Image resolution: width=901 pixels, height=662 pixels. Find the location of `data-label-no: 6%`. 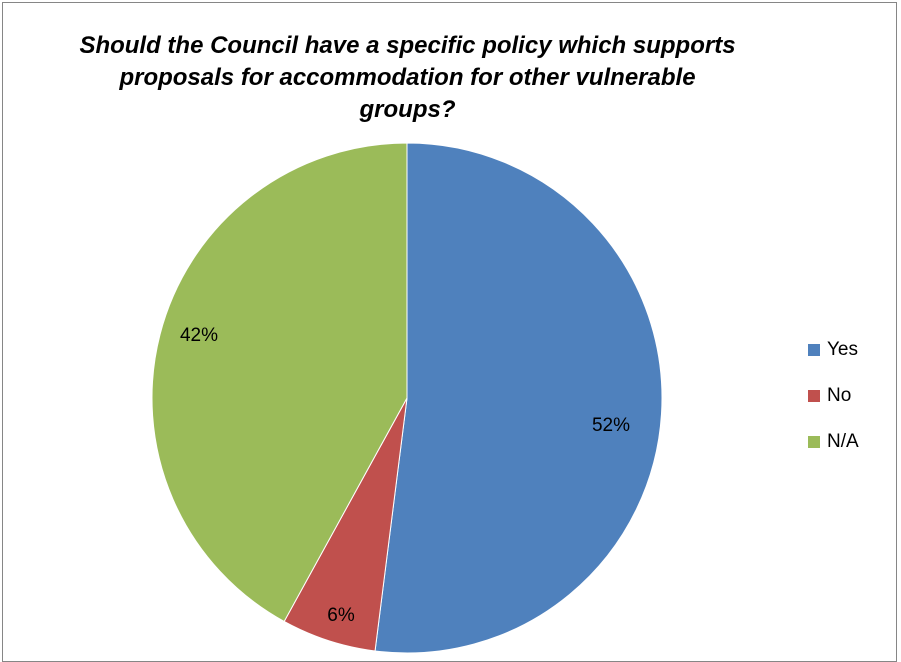

data-label-no: 6% is located at coordinates (341, 615).